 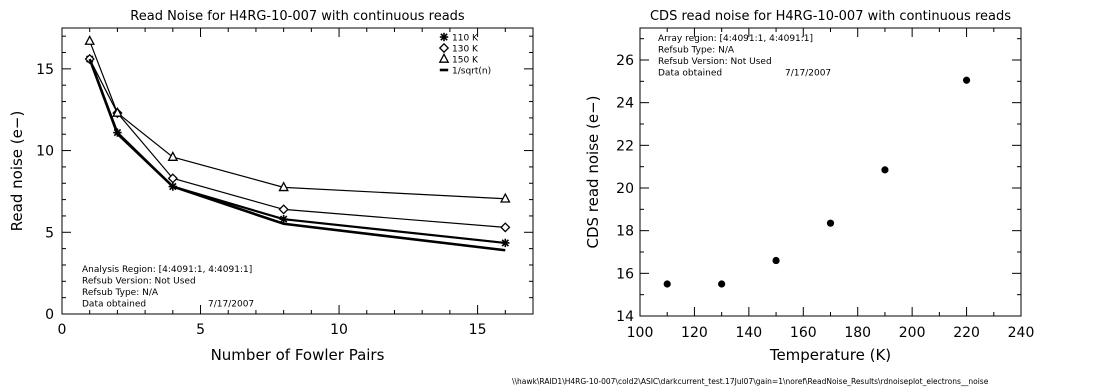 What do you see at coordinates (735, 39) in the screenshot?
I see `annotation-label: Array region: [4:4091:1, 4:4091:1]` at bounding box center [735, 39].